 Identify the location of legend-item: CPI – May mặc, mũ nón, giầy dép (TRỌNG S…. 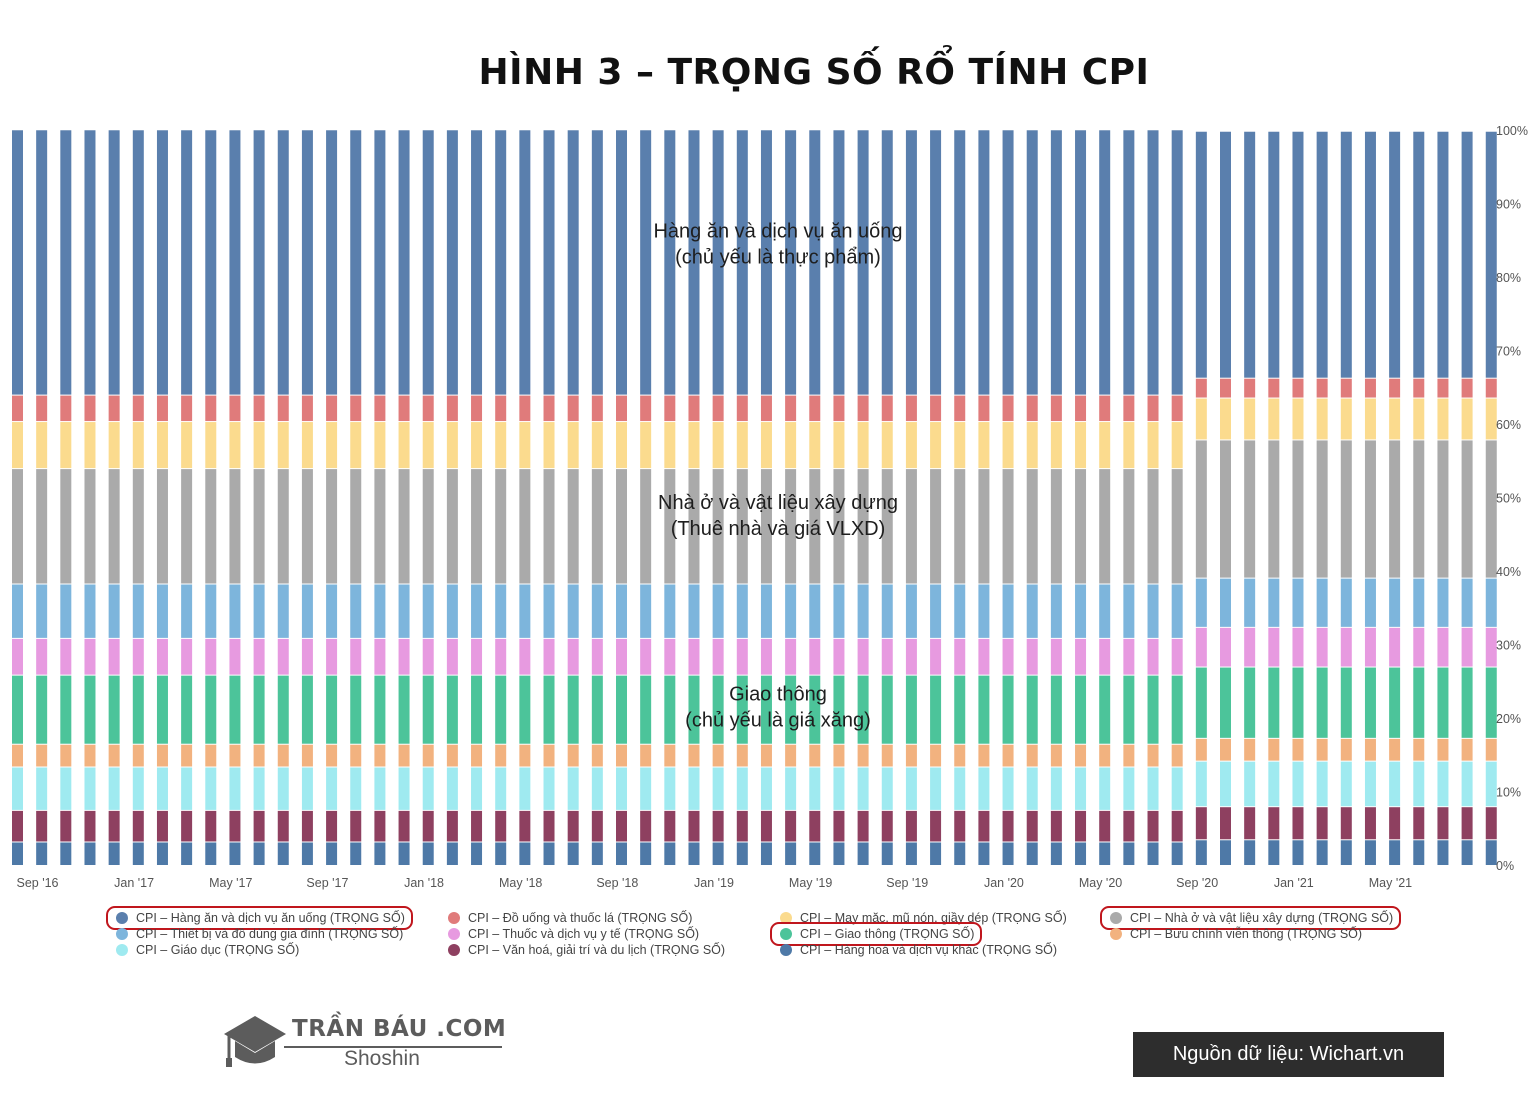
(923, 918).